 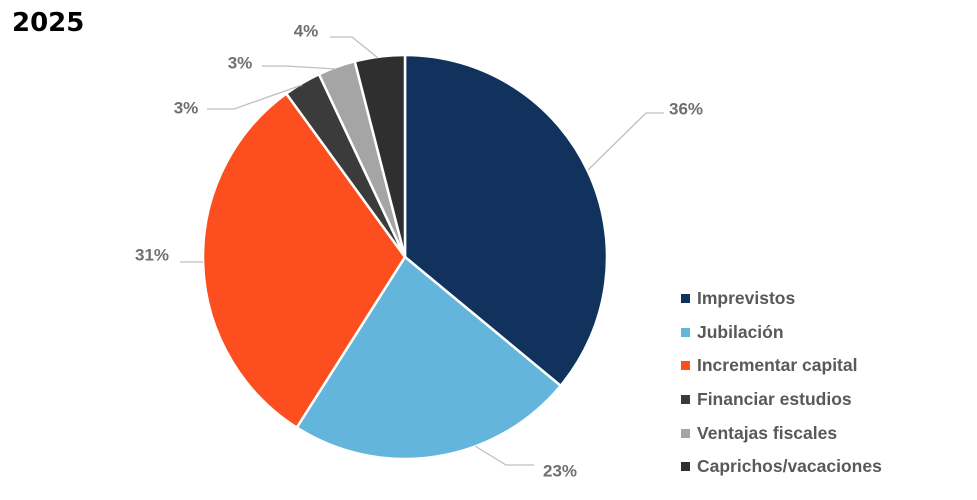 What do you see at coordinates (152, 254) in the screenshot?
I see `data-label-incrementar-capital: 31%` at bounding box center [152, 254].